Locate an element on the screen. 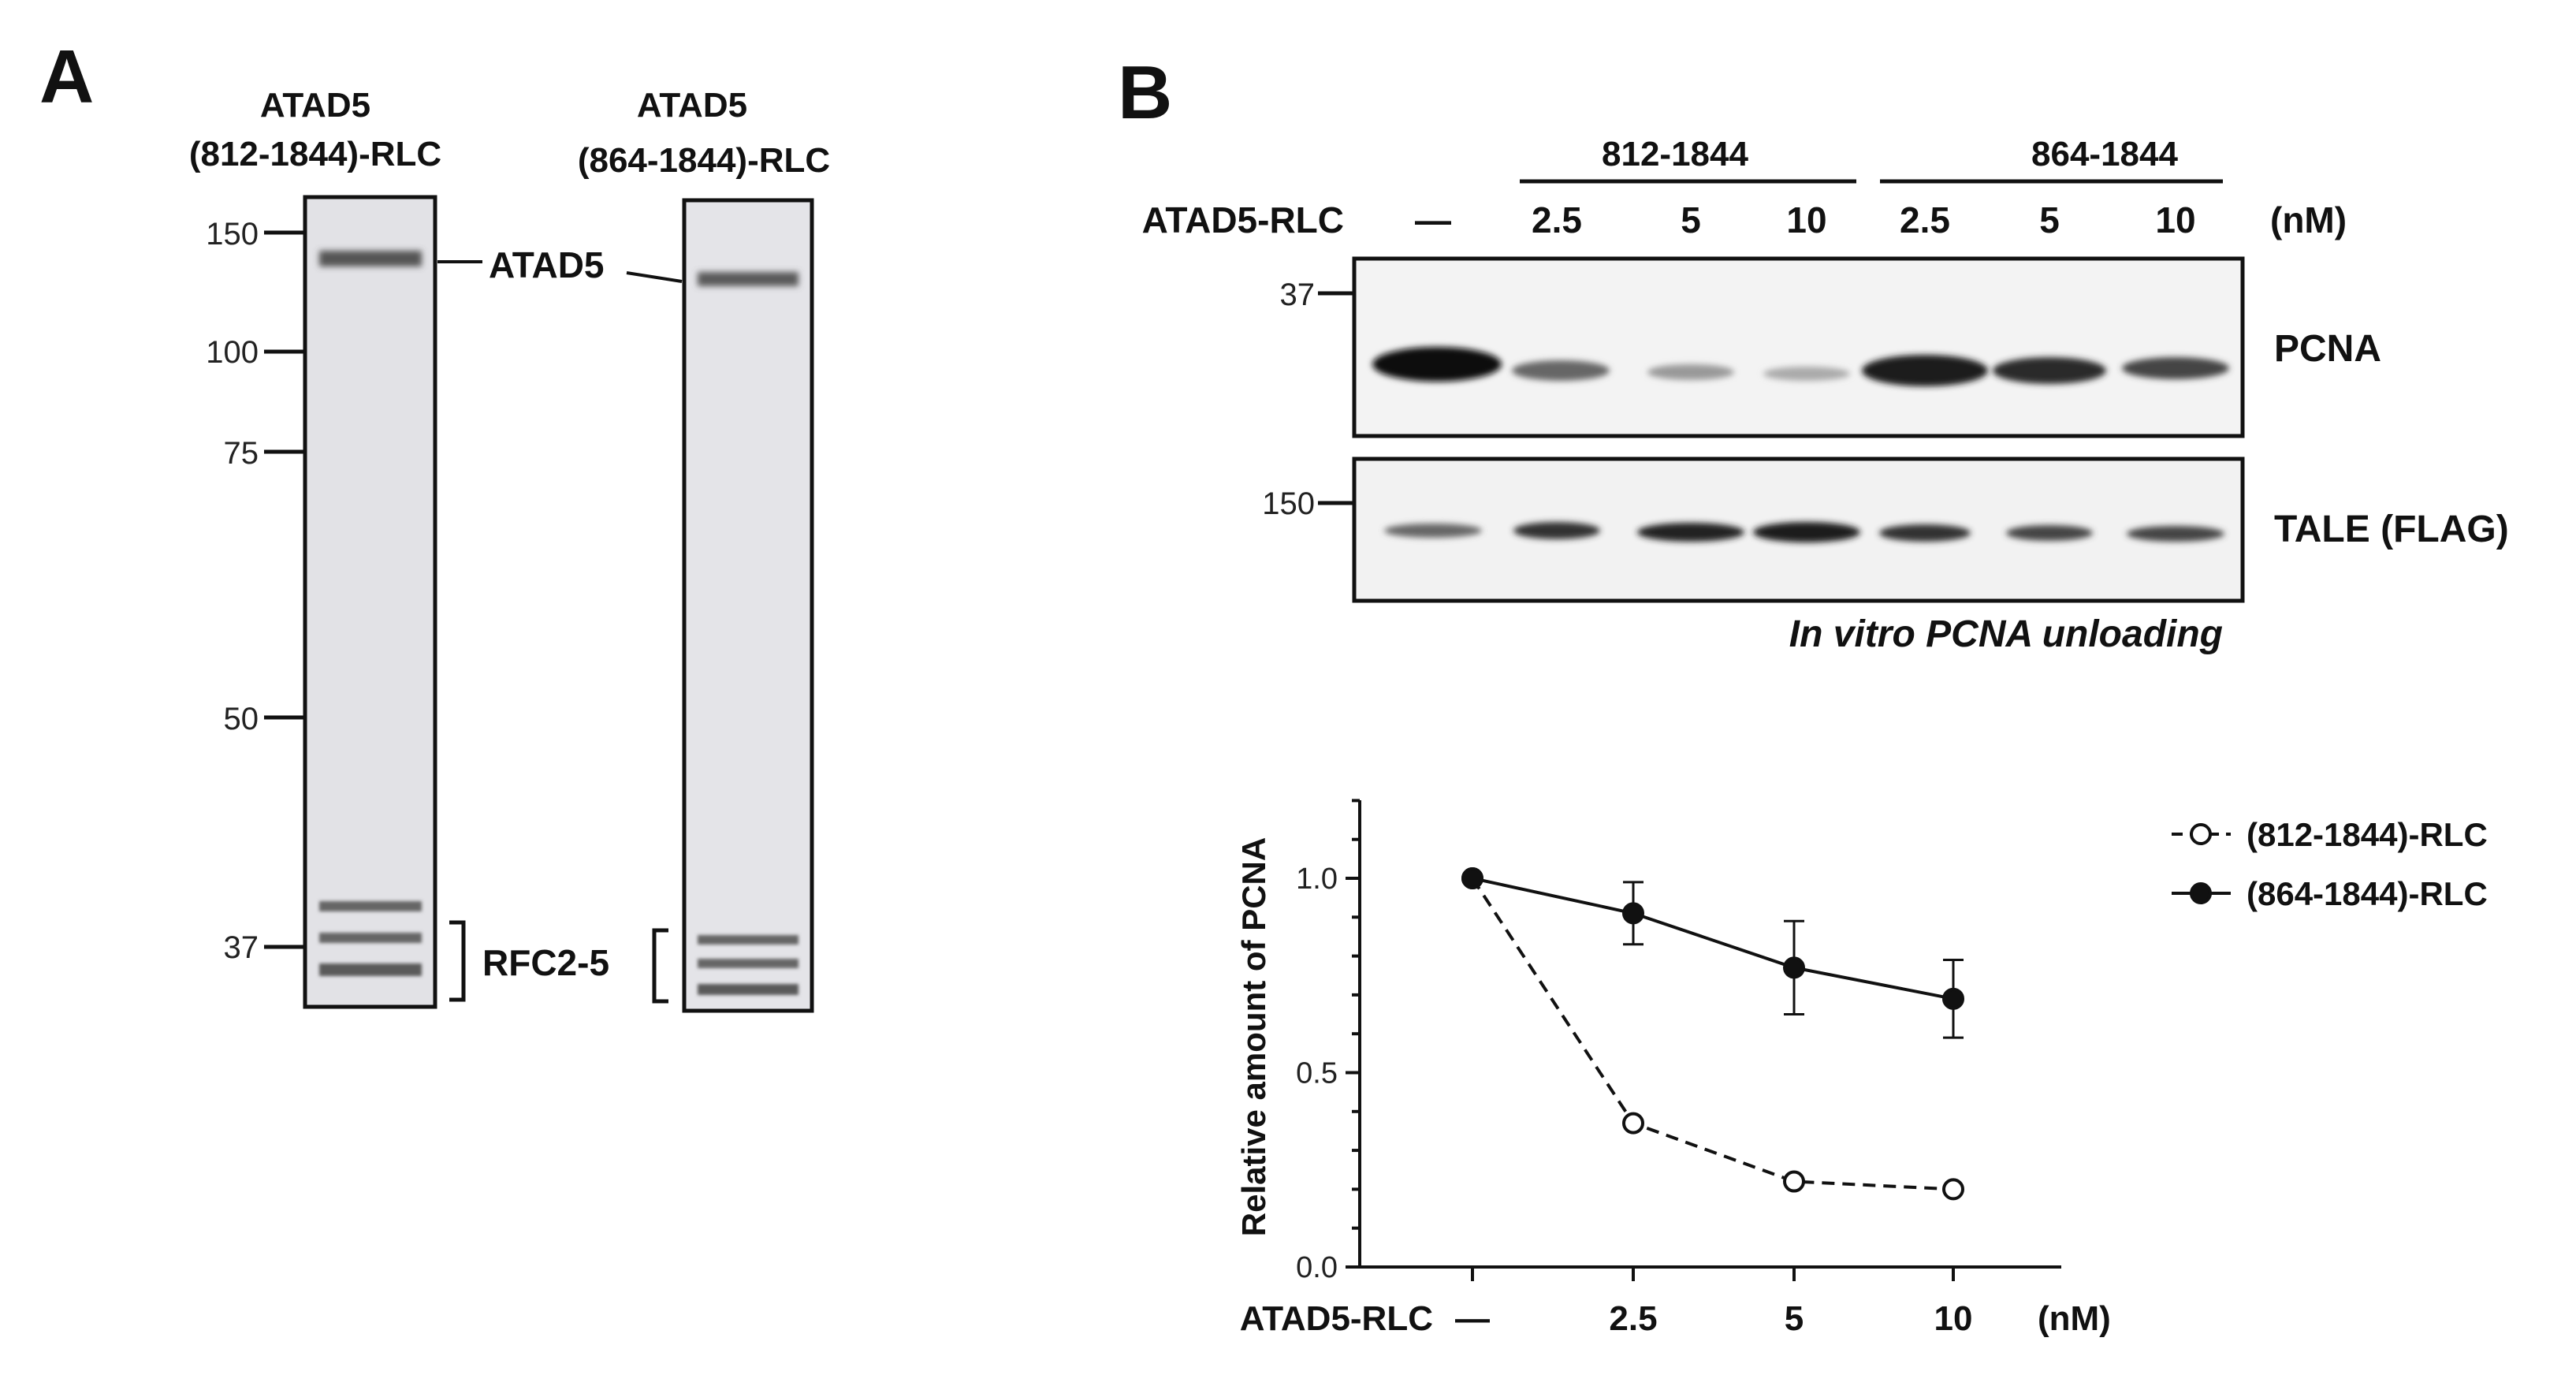 This screenshot has height=1375, width=2576. mw-label-37: 37 is located at coordinates (241, 947).